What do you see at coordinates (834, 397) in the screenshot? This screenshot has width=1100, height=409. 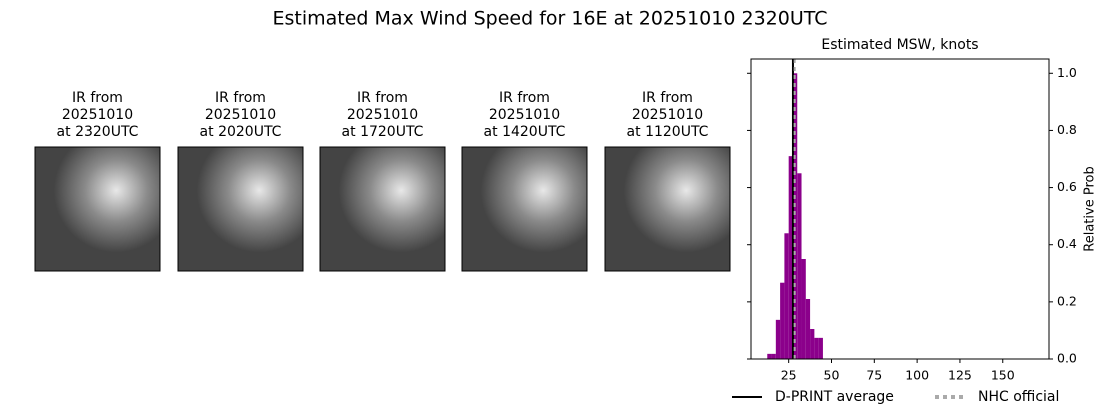 I see `legend-label: D-PRINT average` at bounding box center [834, 397].